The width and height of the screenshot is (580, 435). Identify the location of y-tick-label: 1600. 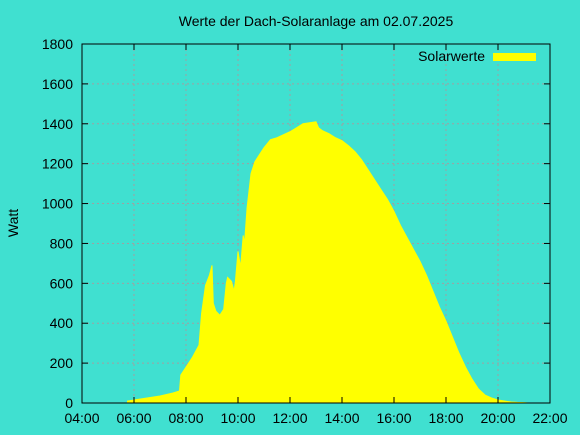
(57, 84).